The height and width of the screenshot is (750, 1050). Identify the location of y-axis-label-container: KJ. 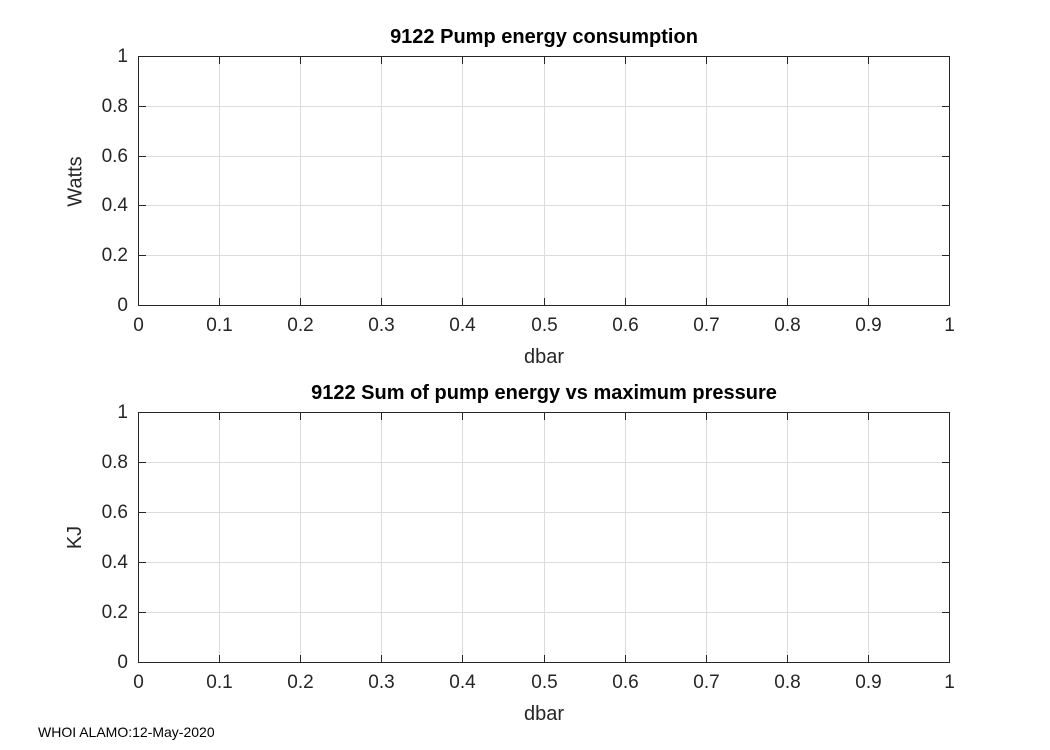
(76, 537).